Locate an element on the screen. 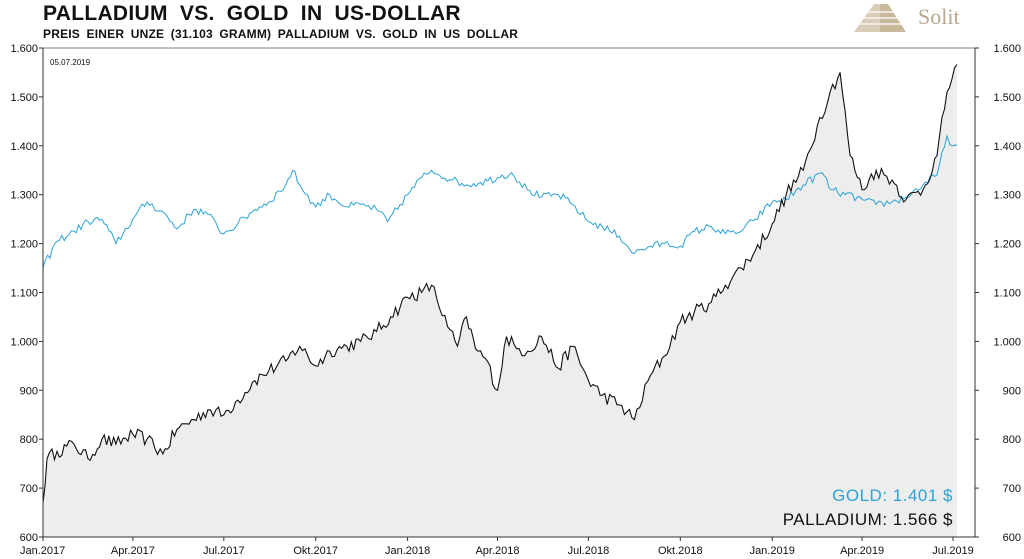 The height and width of the screenshot is (559, 1024). y-tick-label-left: 900 is located at coordinates (29, 391).